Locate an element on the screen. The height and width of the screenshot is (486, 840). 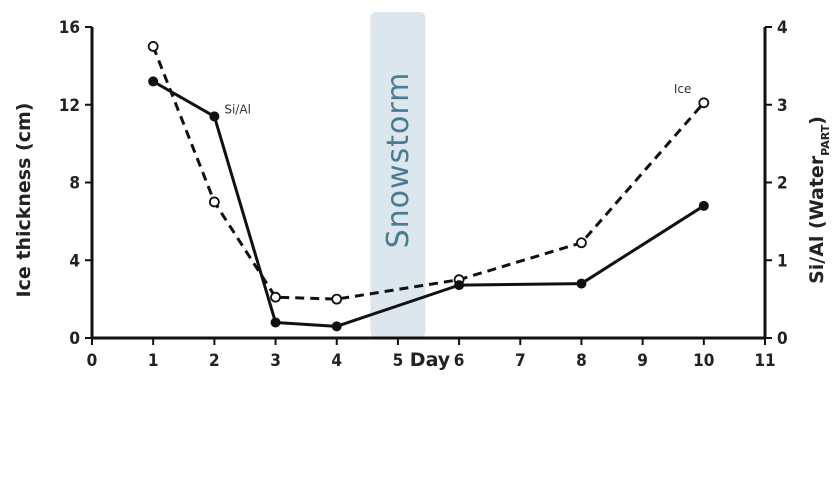
snowstorm-band is located at coordinates (398, 175).